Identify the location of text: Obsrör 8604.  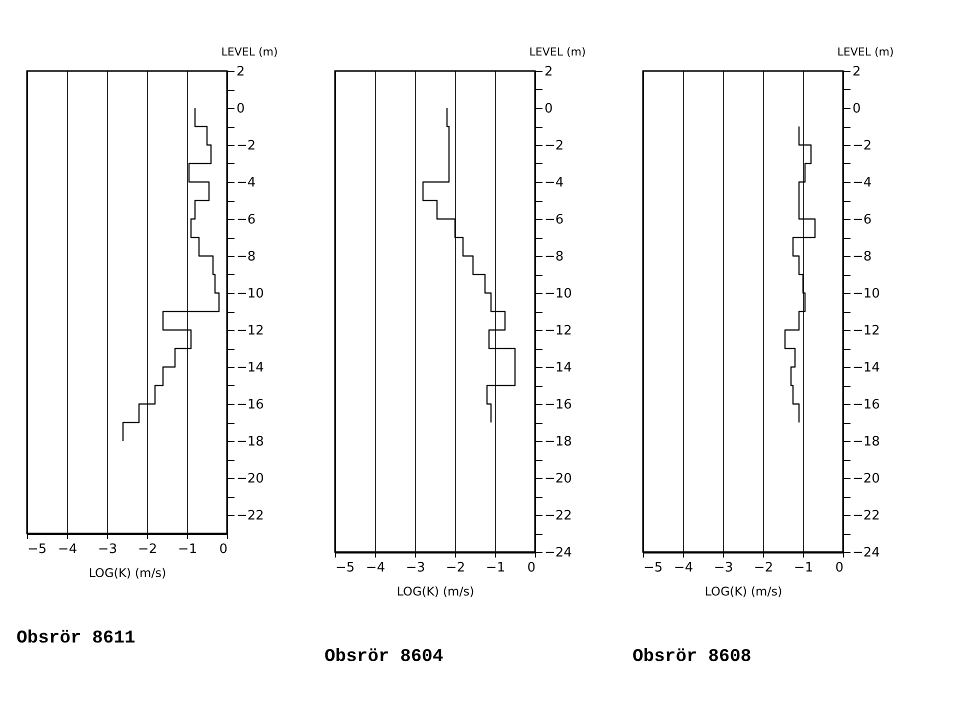
(384, 657).